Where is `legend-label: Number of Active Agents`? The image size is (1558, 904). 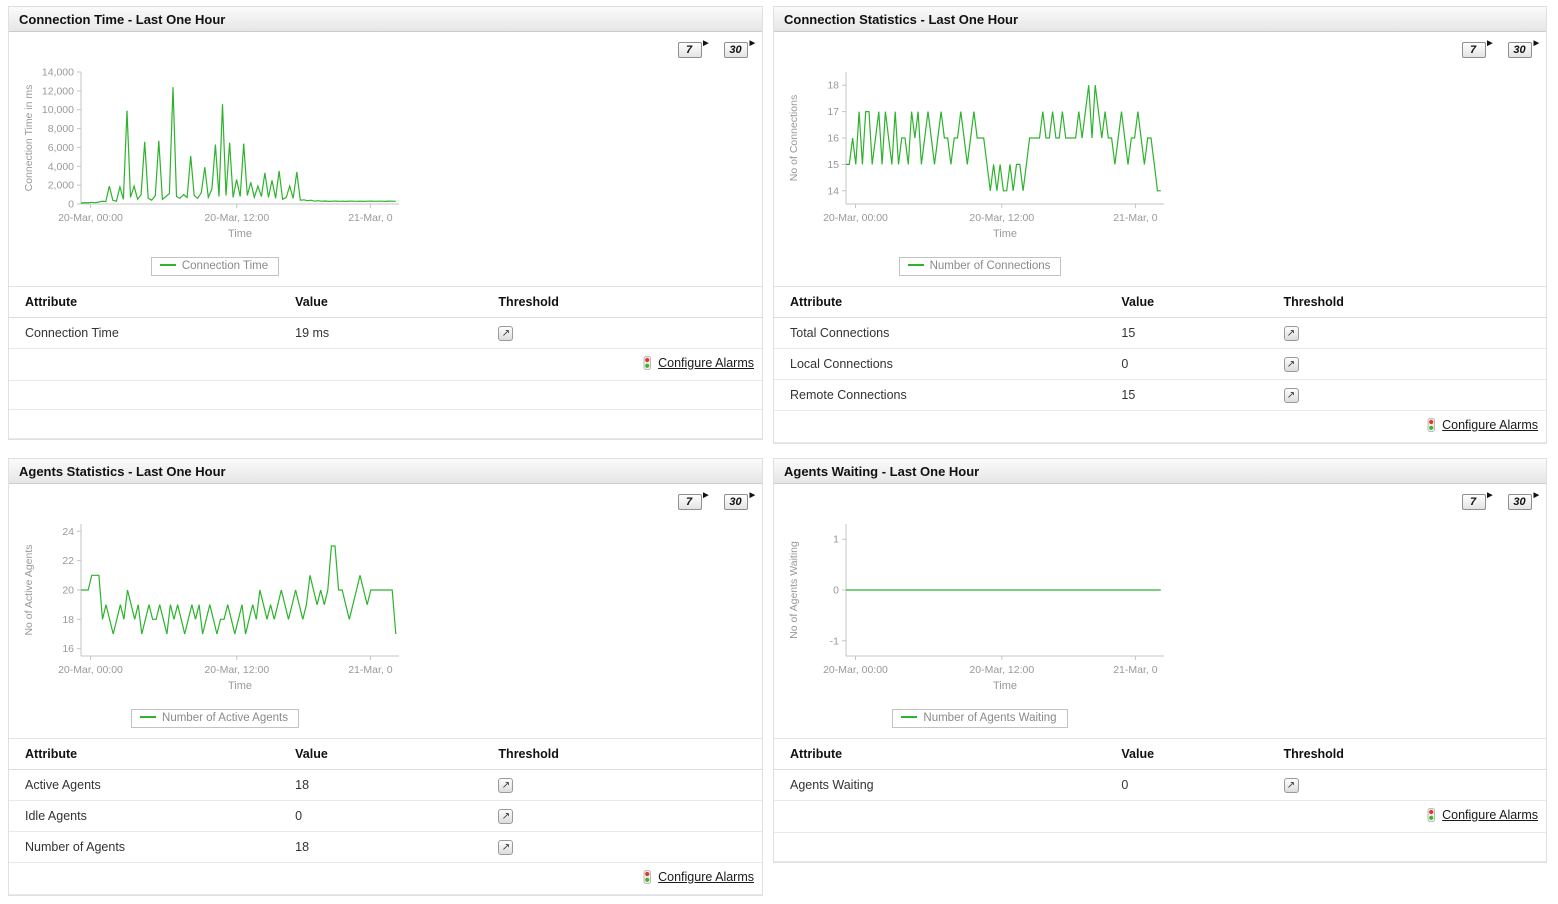
legend-label: Number of Active Agents is located at coordinates (225, 718).